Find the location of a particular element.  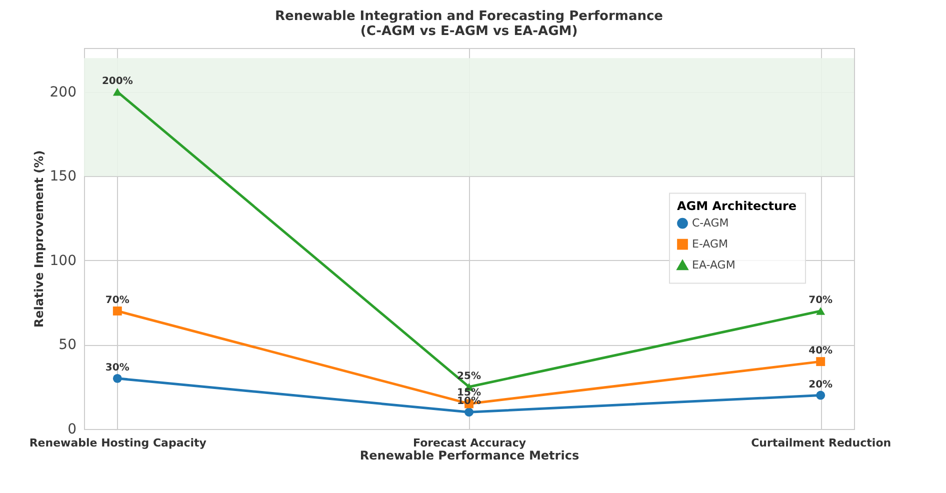

data-label: 30% is located at coordinates (117, 368).